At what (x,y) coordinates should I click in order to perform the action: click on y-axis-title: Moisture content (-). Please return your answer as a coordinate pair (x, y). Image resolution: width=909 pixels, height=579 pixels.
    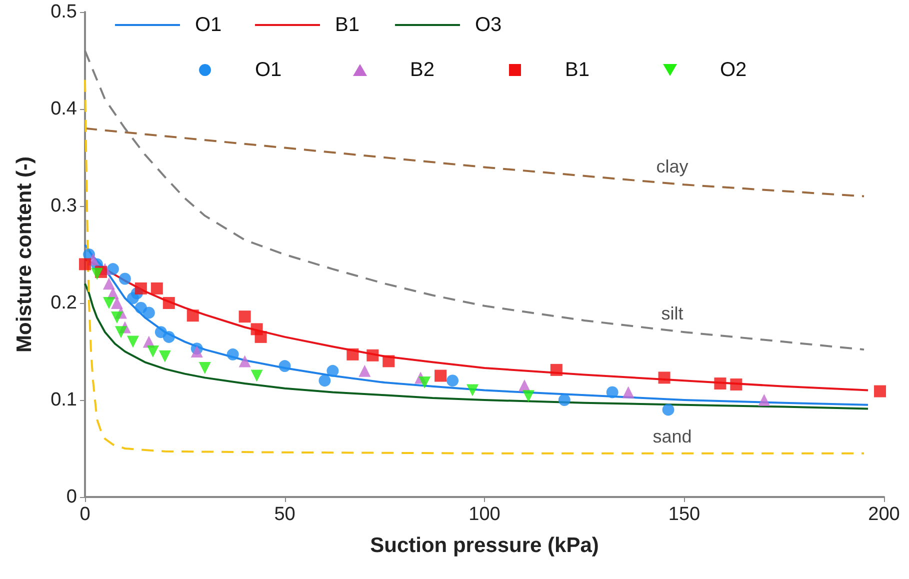
    Looking at the image, I should click on (24, 254).